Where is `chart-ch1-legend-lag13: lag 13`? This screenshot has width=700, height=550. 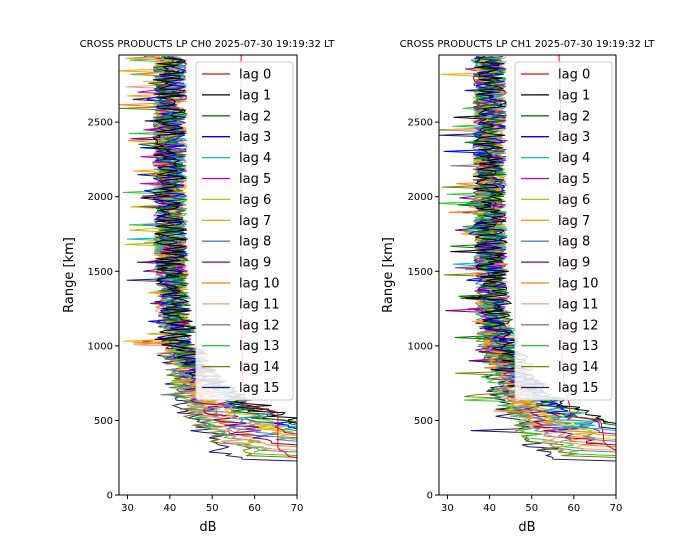
chart-ch1-legend-lag13: lag 13 is located at coordinates (578, 346).